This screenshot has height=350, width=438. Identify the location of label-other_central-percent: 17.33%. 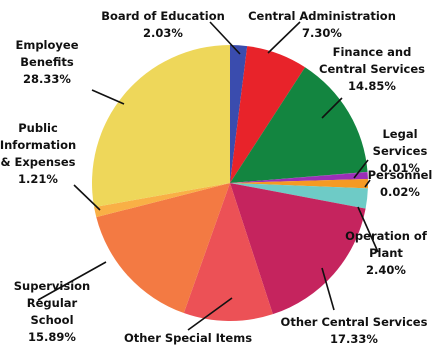
(354, 339).